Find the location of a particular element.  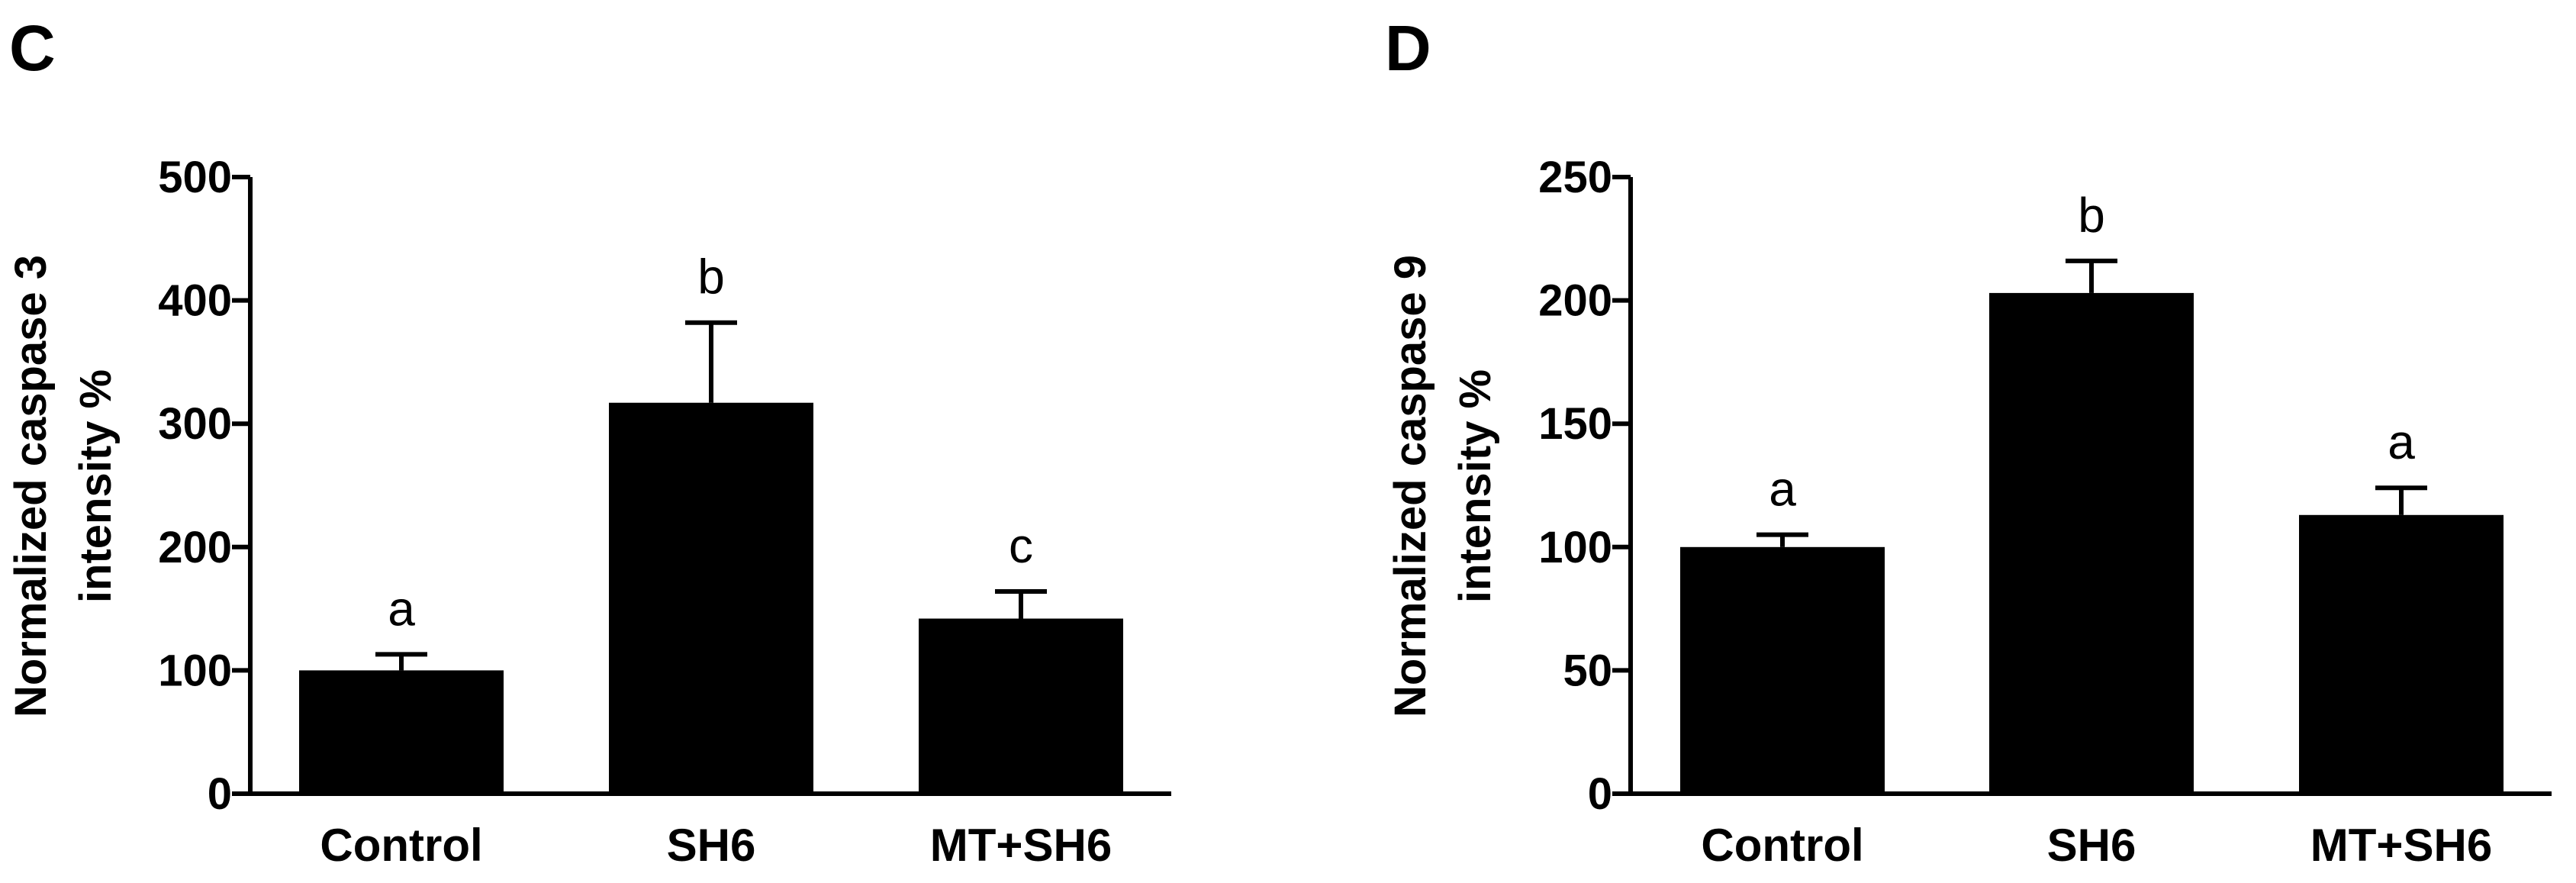

y-tick-label: 400 is located at coordinates (195, 301).